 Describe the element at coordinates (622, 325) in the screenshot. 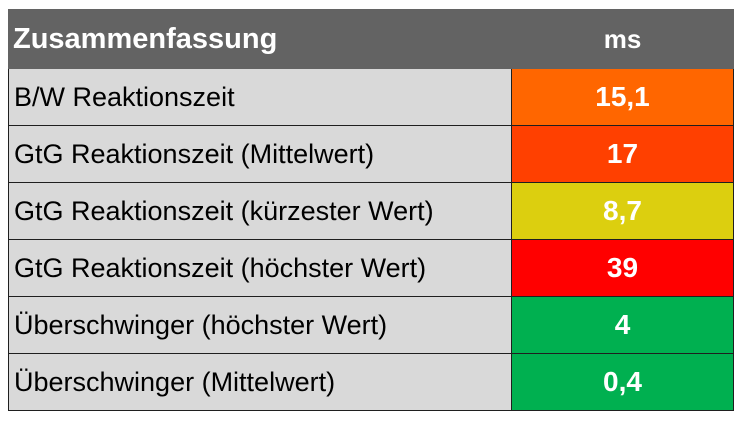

I see `row-value-overshoot-highest: 4` at that location.